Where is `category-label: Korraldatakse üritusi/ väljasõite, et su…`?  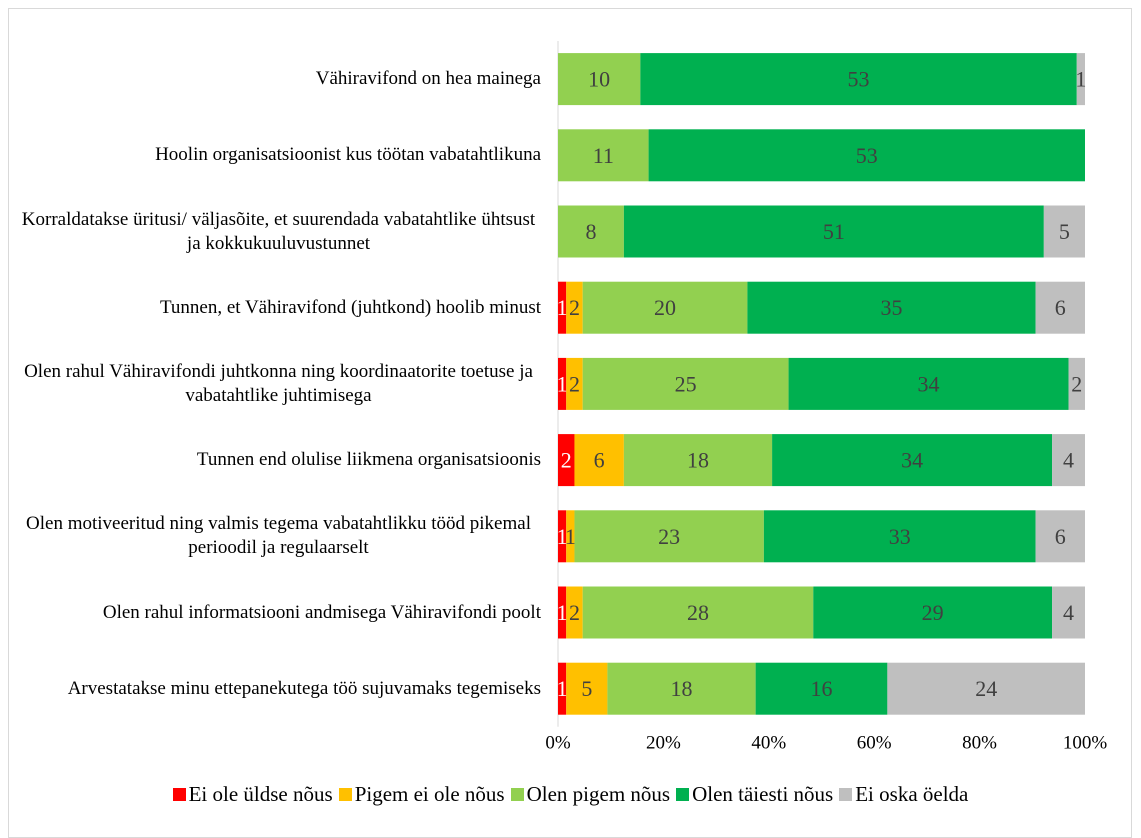
category-label: Korraldatakse üritusi/ väljasõite, et su… is located at coordinates (278, 231).